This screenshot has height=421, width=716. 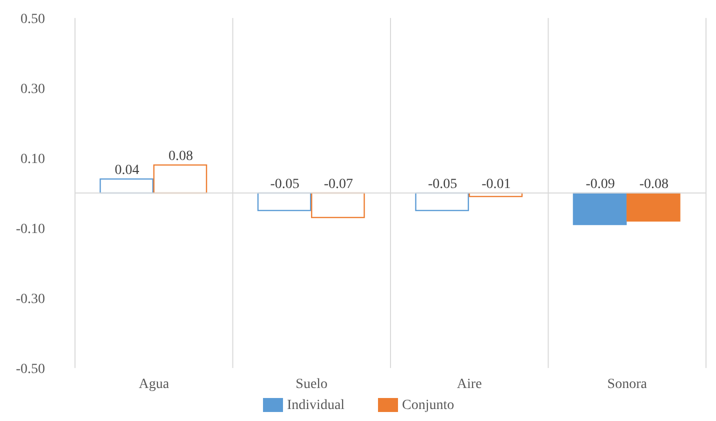 What do you see at coordinates (32, 89) in the screenshot?
I see `y-tick-label: 0.30` at bounding box center [32, 89].